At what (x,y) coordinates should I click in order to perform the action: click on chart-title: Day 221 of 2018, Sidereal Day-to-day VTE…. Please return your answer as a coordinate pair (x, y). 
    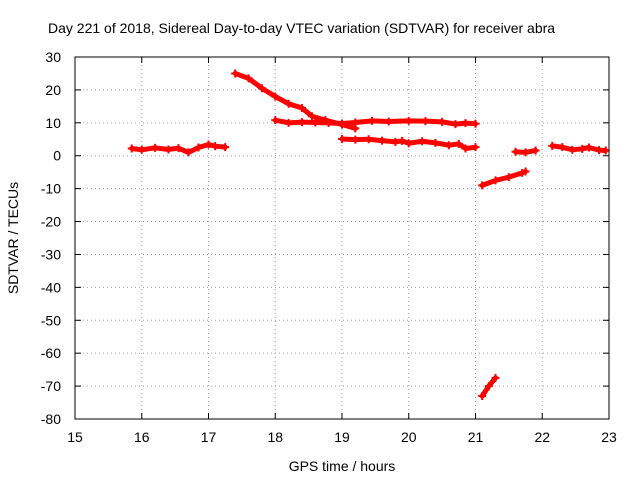
    Looking at the image, I should click on (301, 28).